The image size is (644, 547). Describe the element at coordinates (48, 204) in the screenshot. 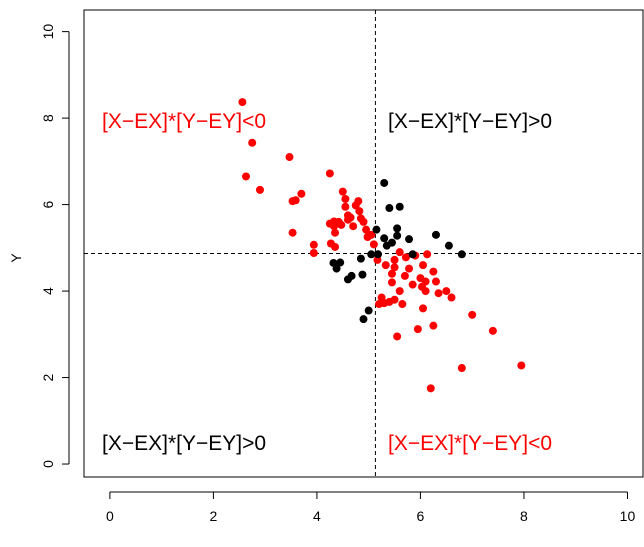

I see `y-tick-label: 6` at that location.